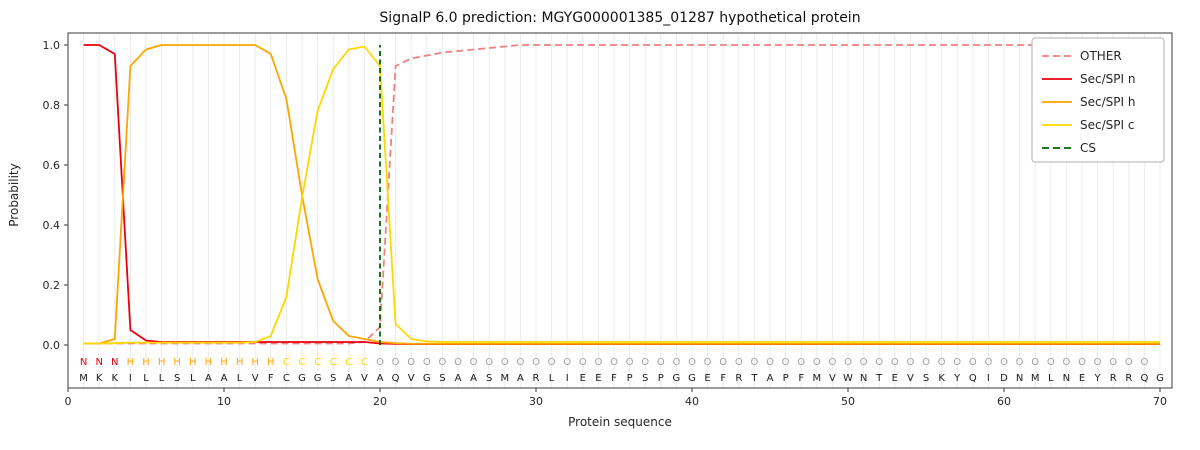 The image size is (1200, 450). Describe the element at coordinates (224, 401) in the screenshot. I see `svg-text: 10` at that location.